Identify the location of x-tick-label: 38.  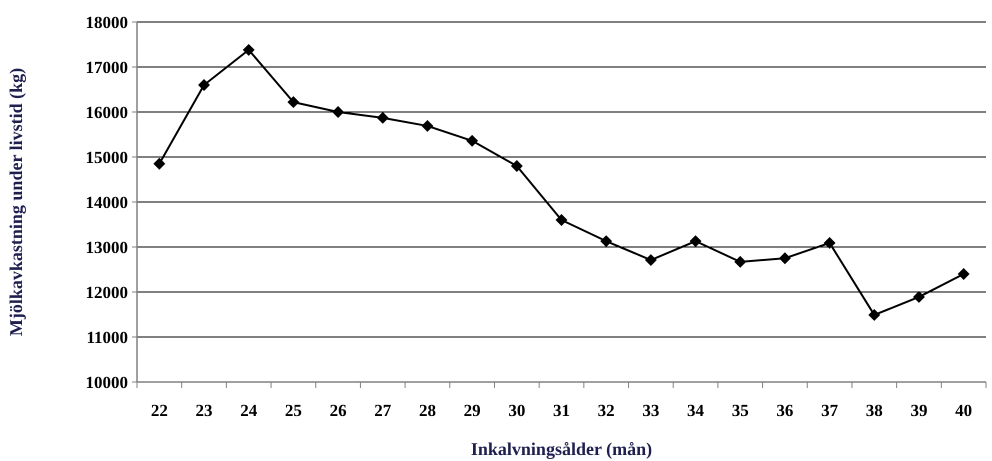
(874, 410).